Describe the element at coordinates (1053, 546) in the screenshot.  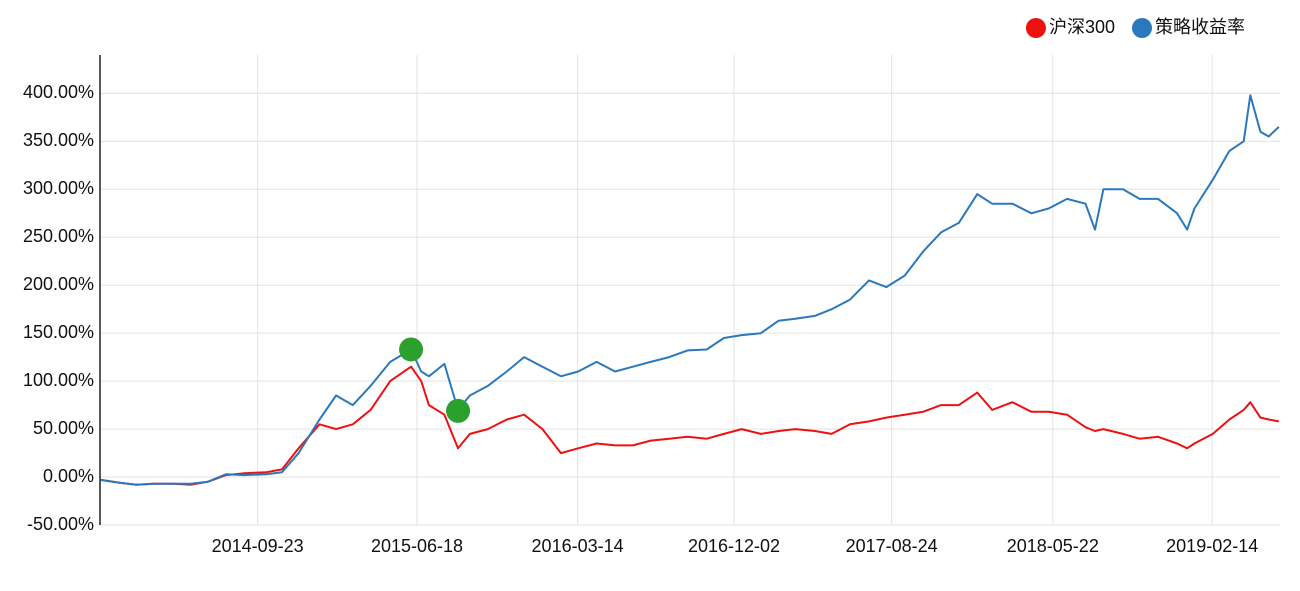
I see `x-tick-label: 2018-05-22` at that location.